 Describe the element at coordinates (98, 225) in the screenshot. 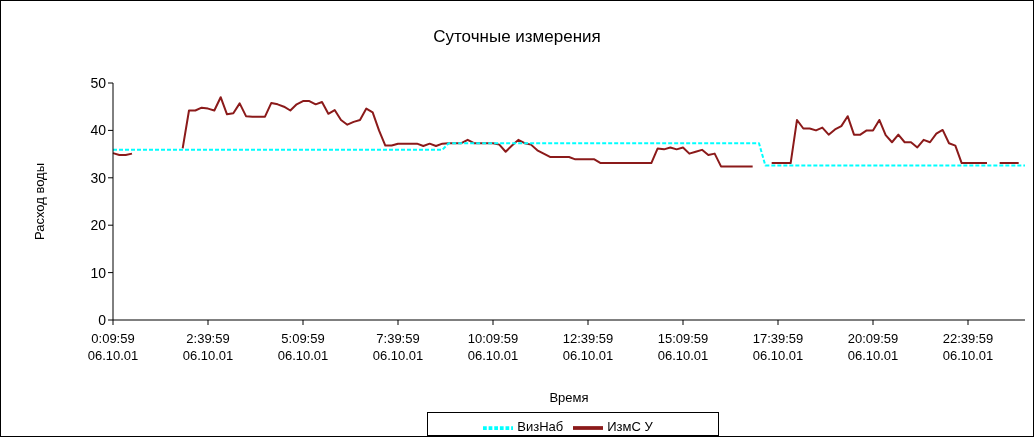

I see `y-tick-label: 20` at that location.